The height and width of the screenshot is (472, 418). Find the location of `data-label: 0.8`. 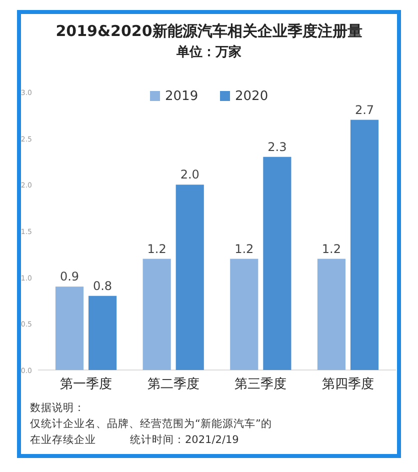

data-label: 0.8 is located at coordinates (102, 285).